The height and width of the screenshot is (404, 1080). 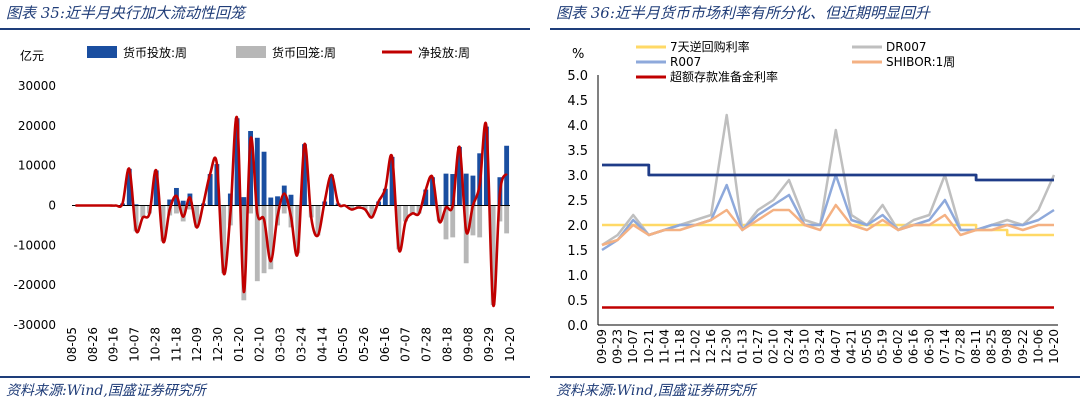 I want to click on x-tick-label: 04-07, so click(x=836, y=346).